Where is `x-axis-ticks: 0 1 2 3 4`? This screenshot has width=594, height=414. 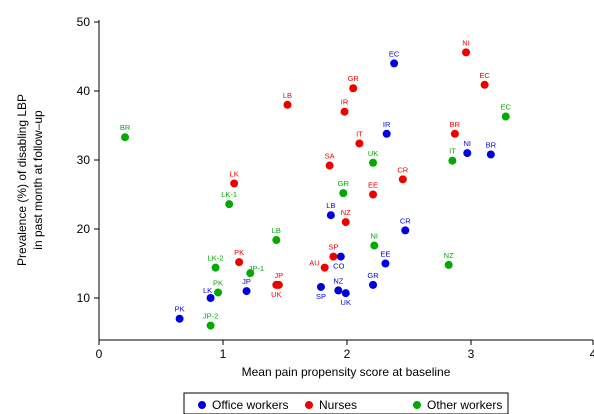 x-axis-ticks: 0 1 2 3 4 is located at coordinates (345, 350).